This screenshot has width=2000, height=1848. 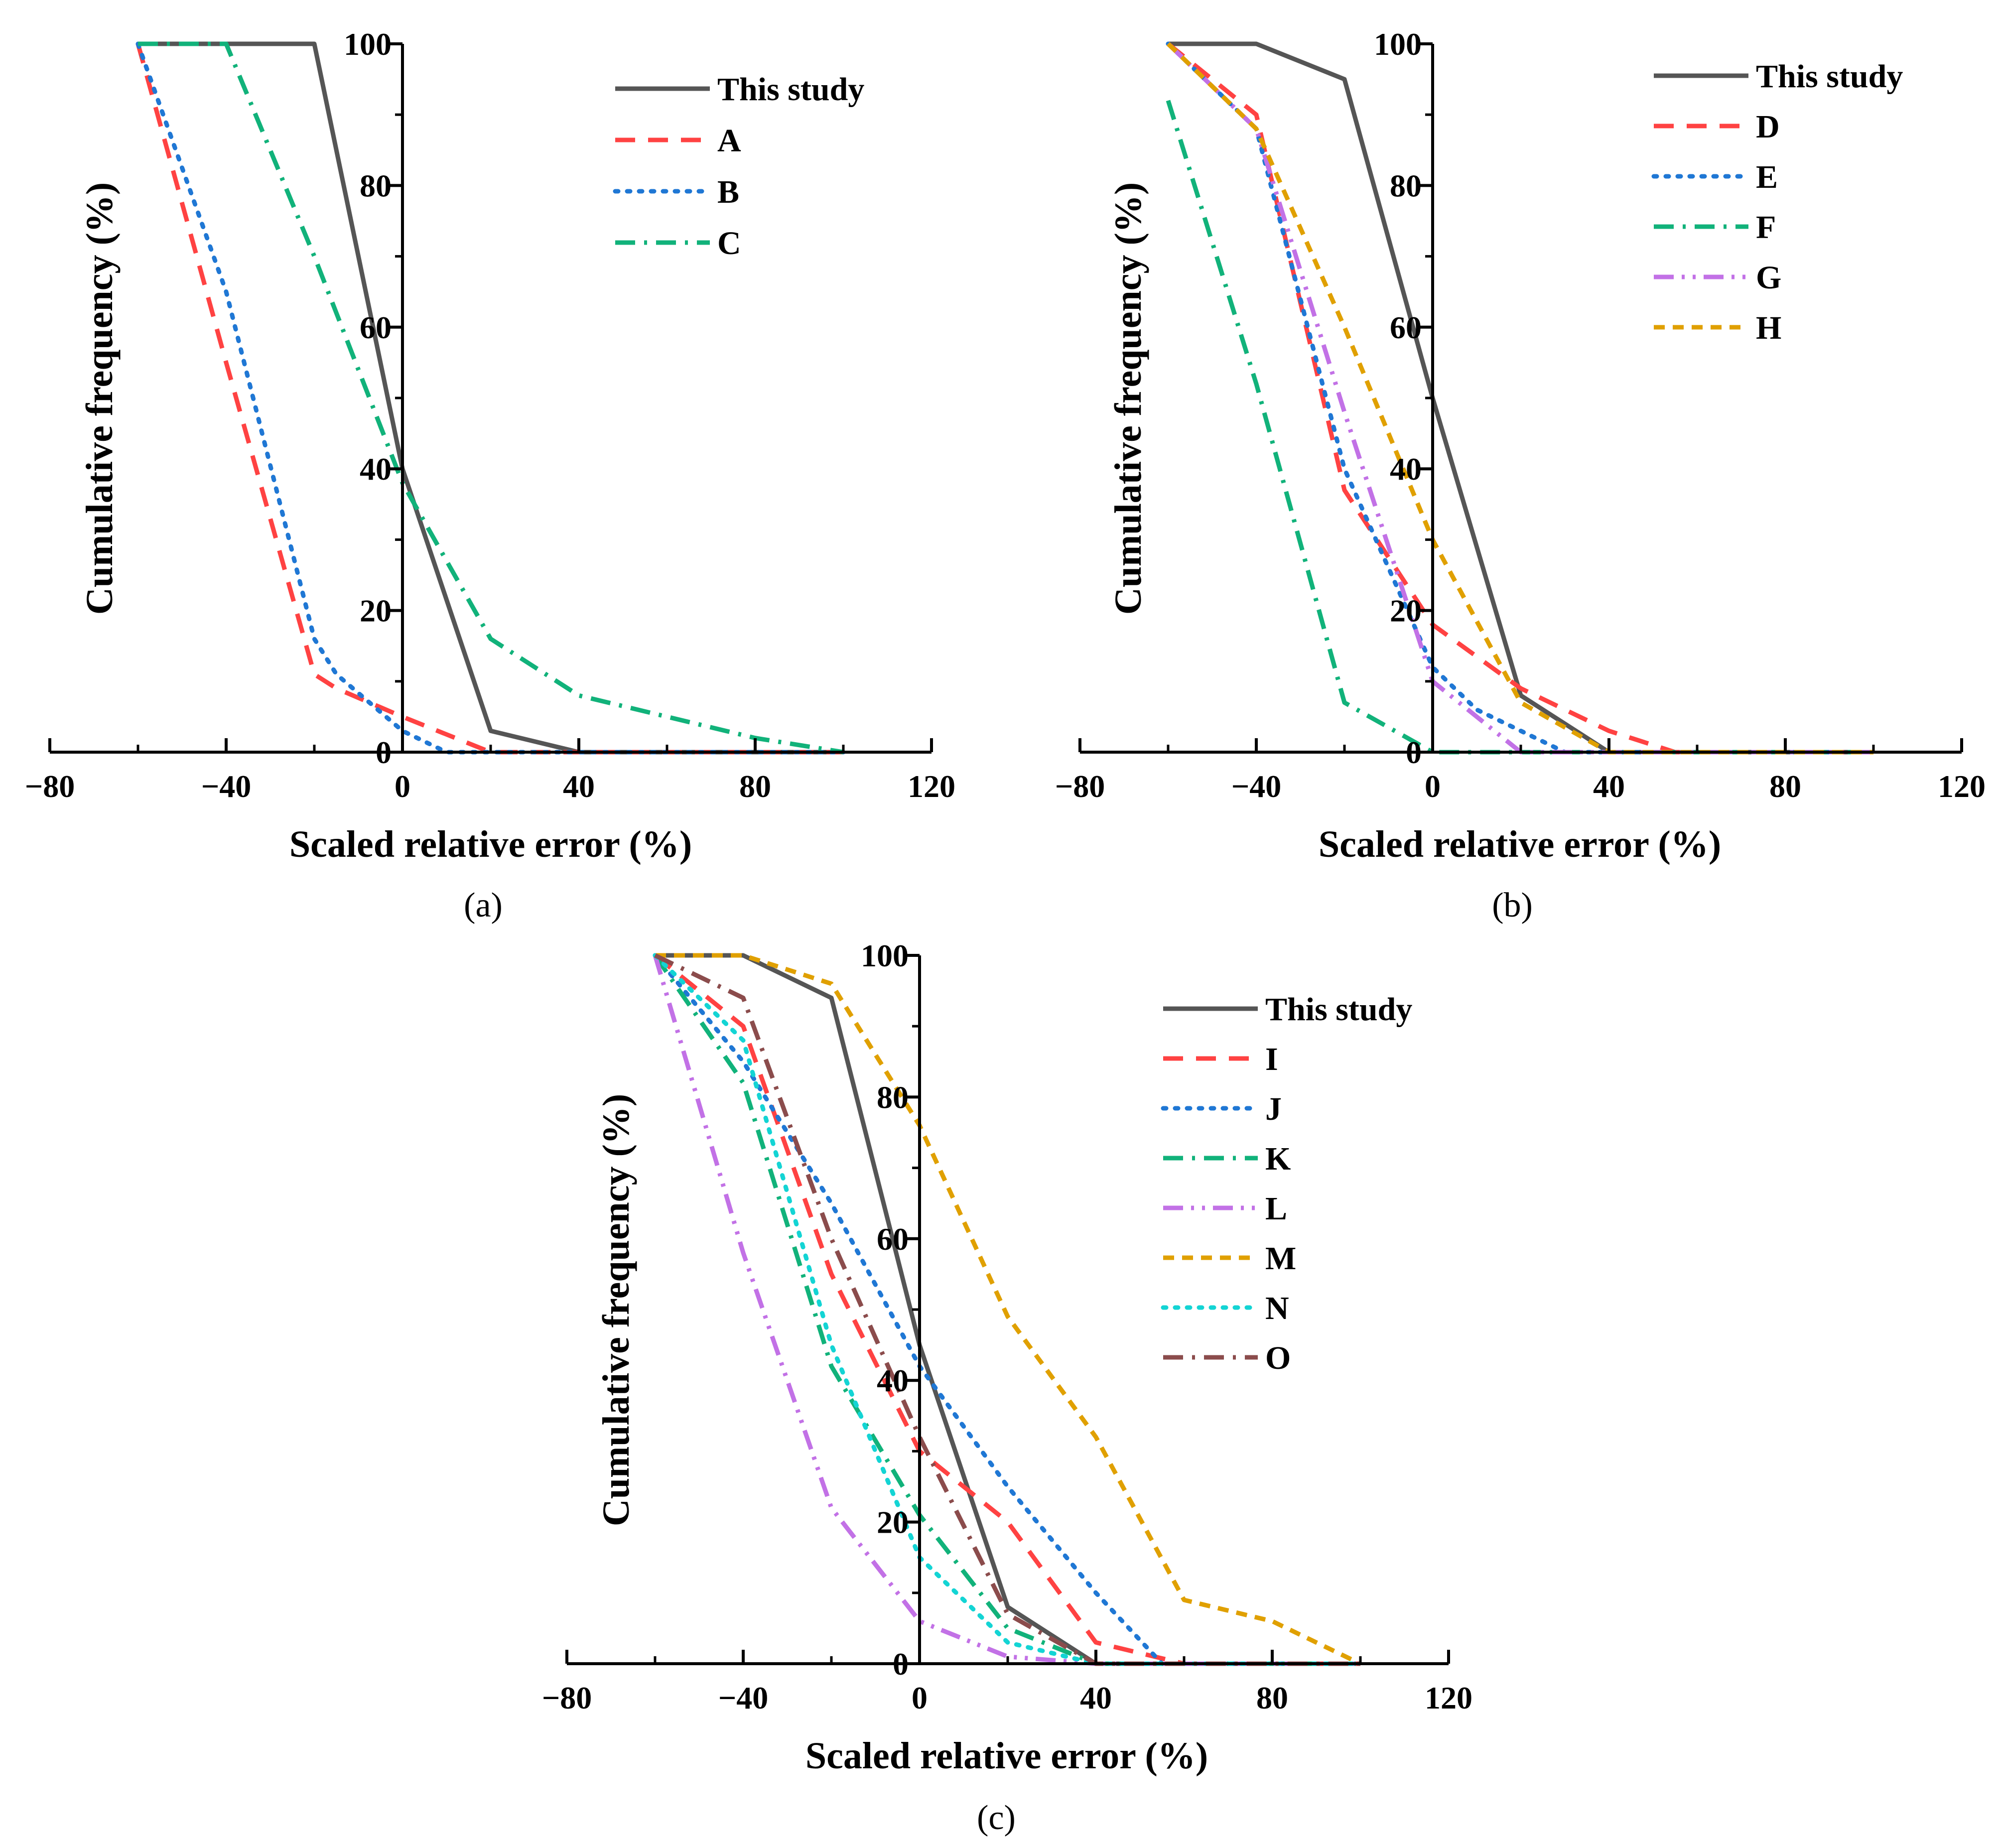 I want to click on series-line-h, so click(x=1519, y=399).